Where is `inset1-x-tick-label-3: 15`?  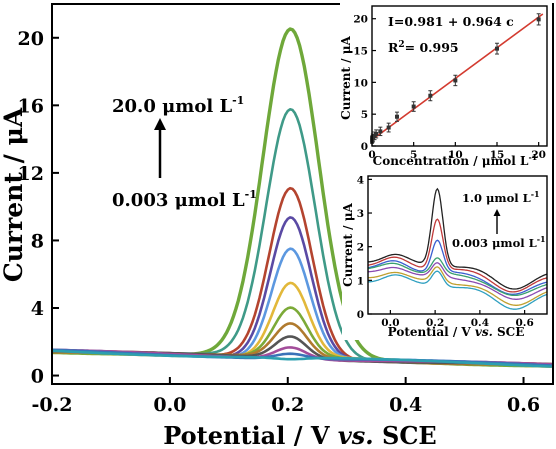
inset1-x-tick-label-3: 15 is located at coordinates (497, 155).